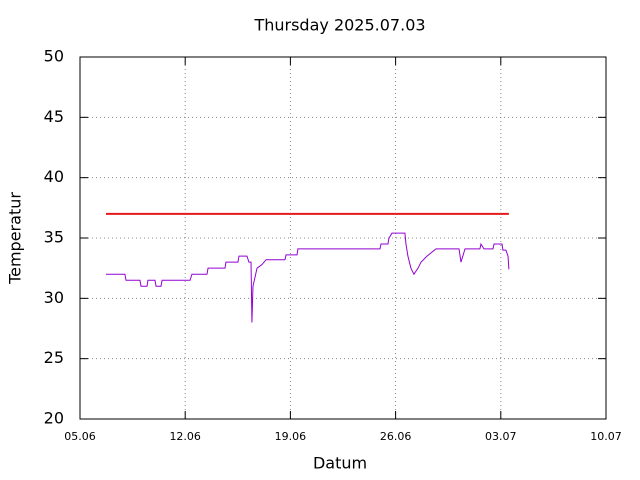  What do you see at coordinates (396, 436) in the screenshot?
I see `x-tick-label: 26.06` at bounding box center [396, 436].